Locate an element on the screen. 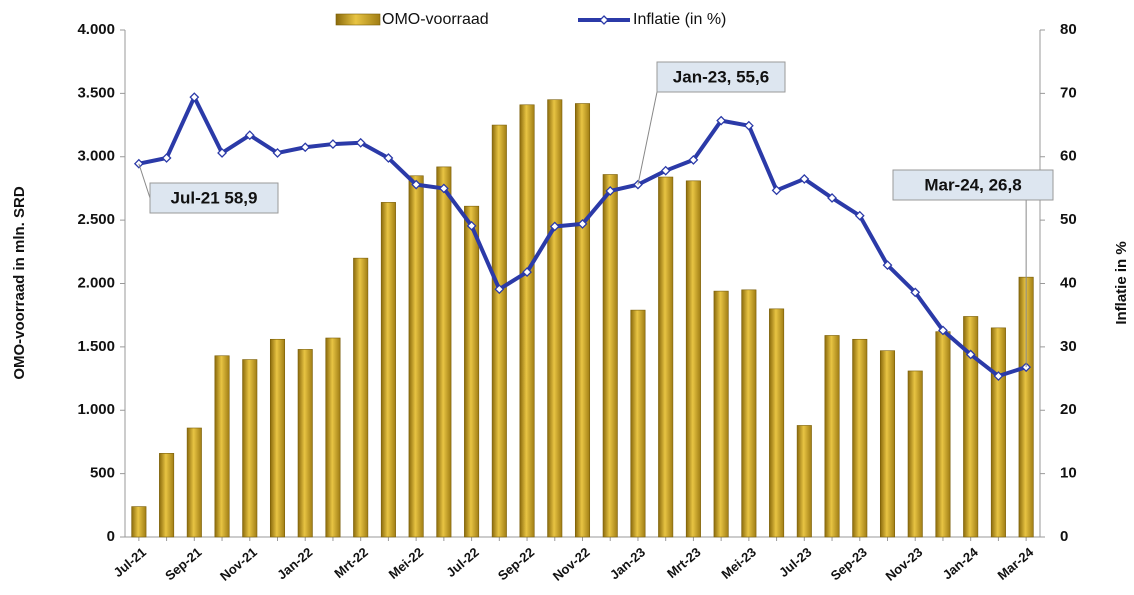 This screenshot has width=1134, height=595. annotation: Jan-23, 55,6 is located at coordinates (721, 76).